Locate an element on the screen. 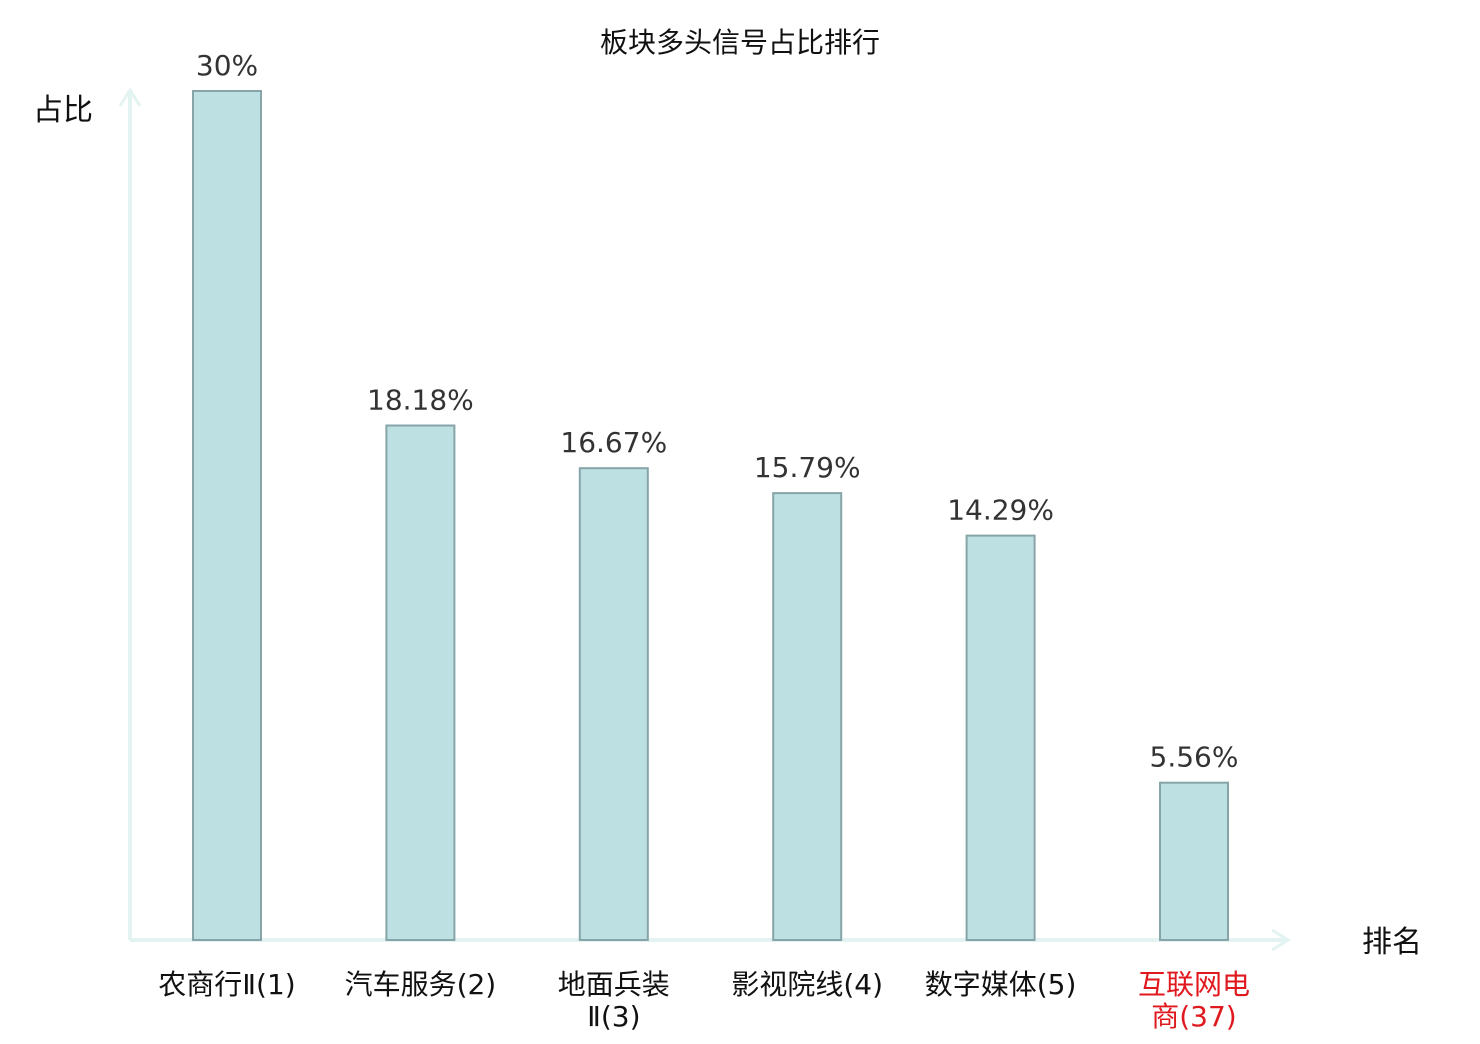  category-label: 地面兵装 Ⅱ(3) is located at coordinates (614, 1000).